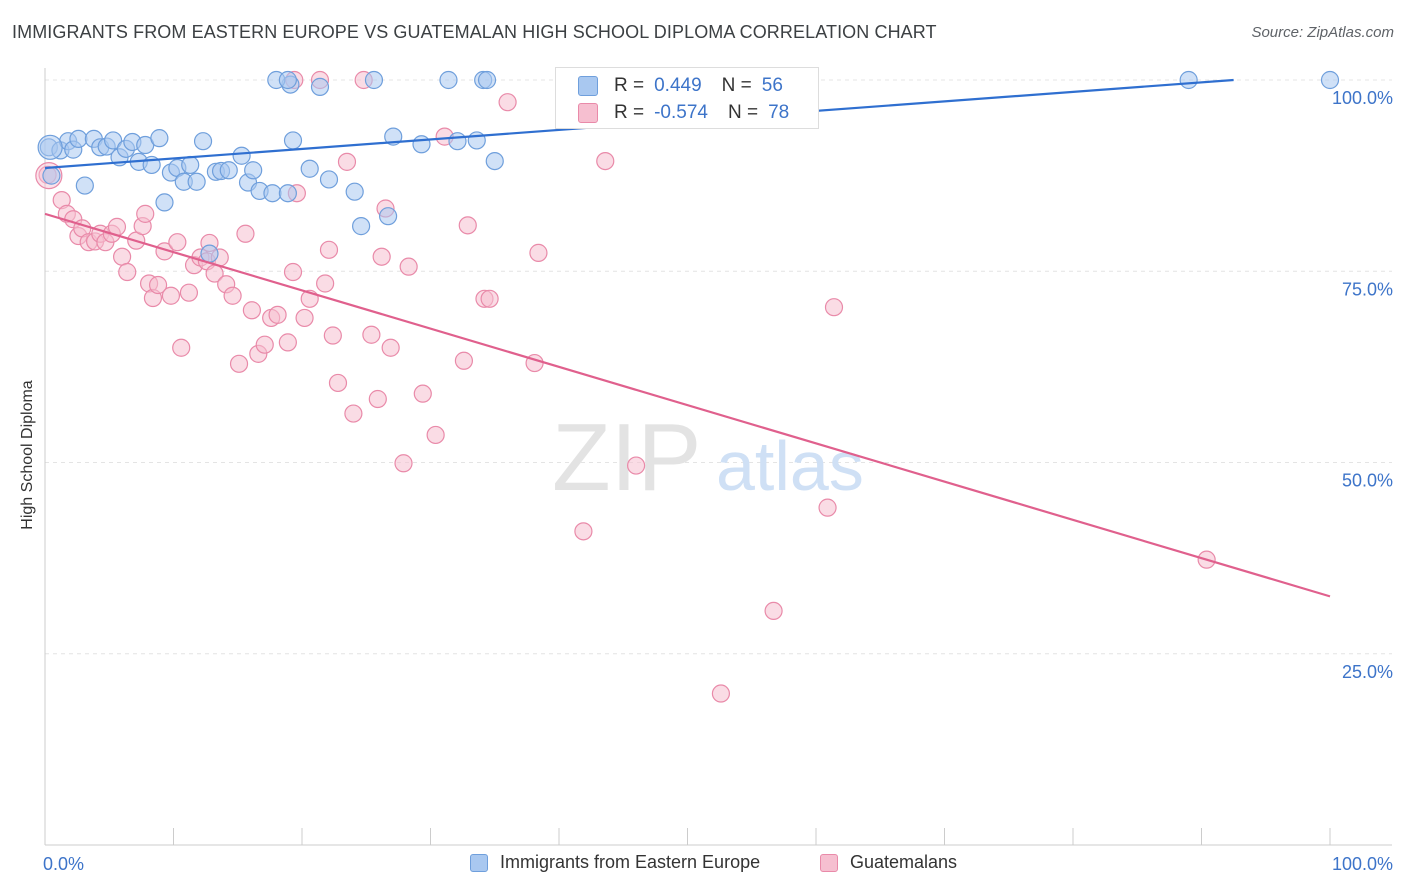  Describe the element at coordinates (1322, 32) in the screenshot. I see `source-label: Source: ZipAtlas.com` at that location.